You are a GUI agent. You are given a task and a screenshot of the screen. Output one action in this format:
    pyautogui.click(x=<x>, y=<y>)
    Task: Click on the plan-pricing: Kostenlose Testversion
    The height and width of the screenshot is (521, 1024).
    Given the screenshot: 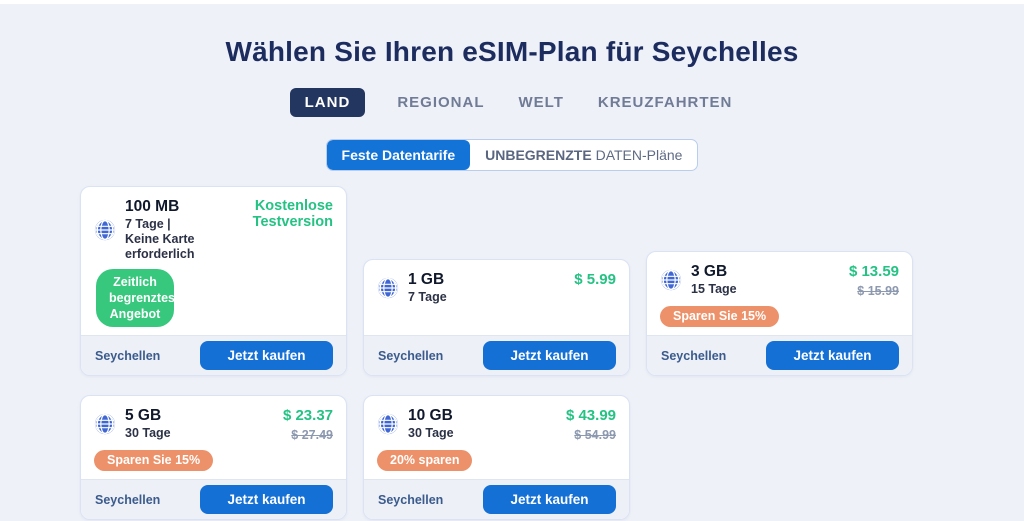 What is the action you would take?
    pyautogui.click(x=269, y=214)
    